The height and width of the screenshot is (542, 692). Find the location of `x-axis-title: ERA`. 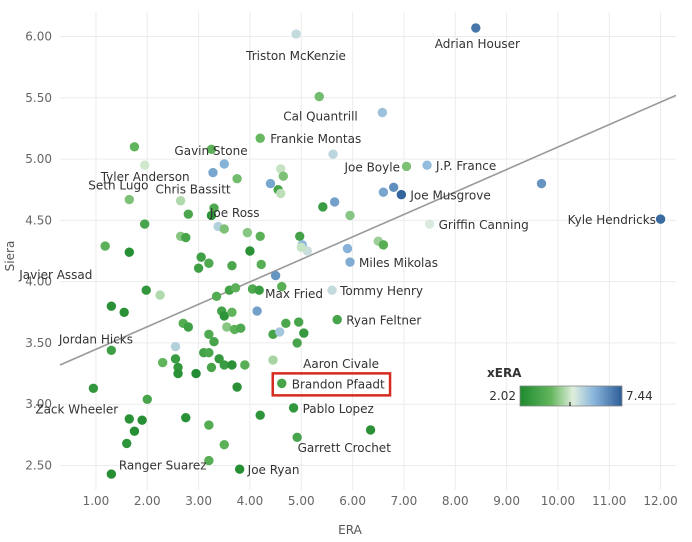

x-axis-title: ERA is located at coordinates (350, 530).